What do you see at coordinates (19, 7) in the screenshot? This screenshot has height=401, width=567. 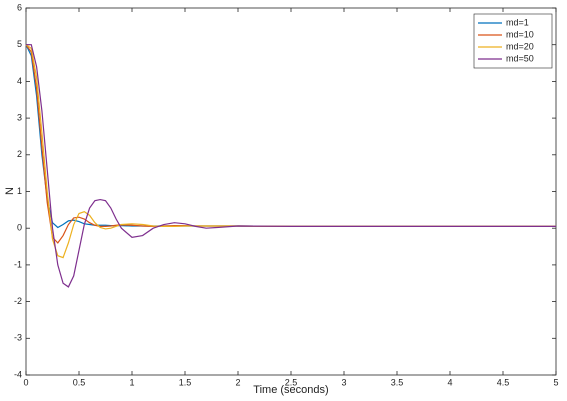 I see `y-tick-label: 6` at bounding box center [19, 7].